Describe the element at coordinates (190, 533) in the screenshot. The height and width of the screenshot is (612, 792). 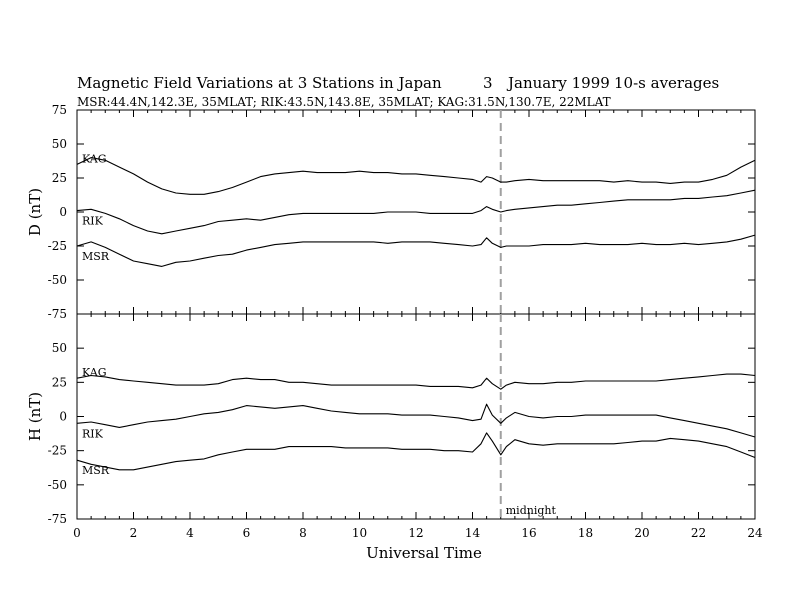
I see `x-tick-label: 4` at that location.